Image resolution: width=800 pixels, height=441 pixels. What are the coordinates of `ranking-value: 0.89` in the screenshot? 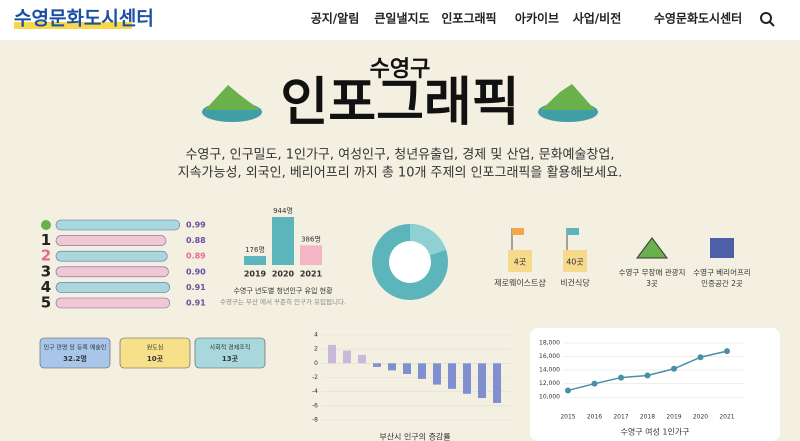 It's located at (196, 256).